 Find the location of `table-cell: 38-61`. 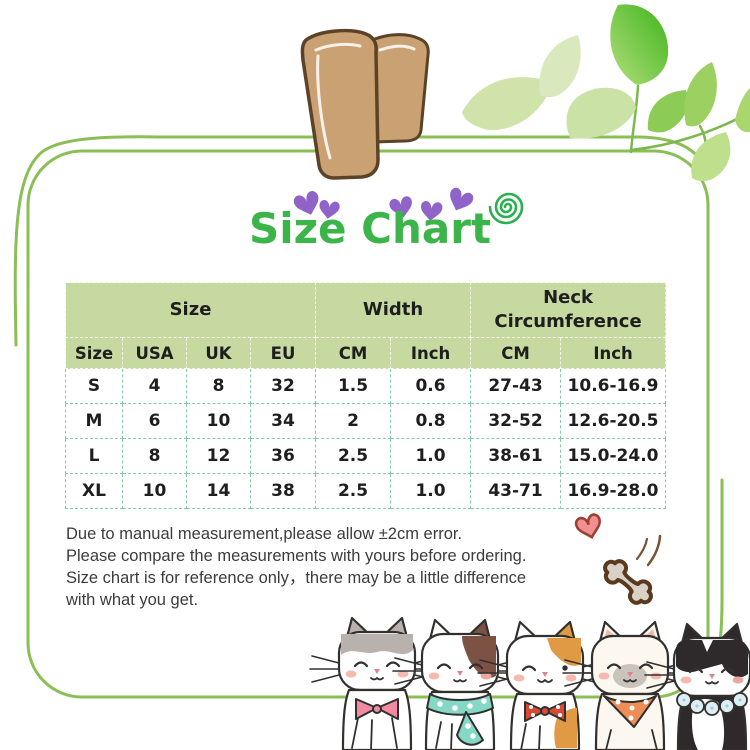

table-cell: 38-61 is located at coordinates (516, 456).